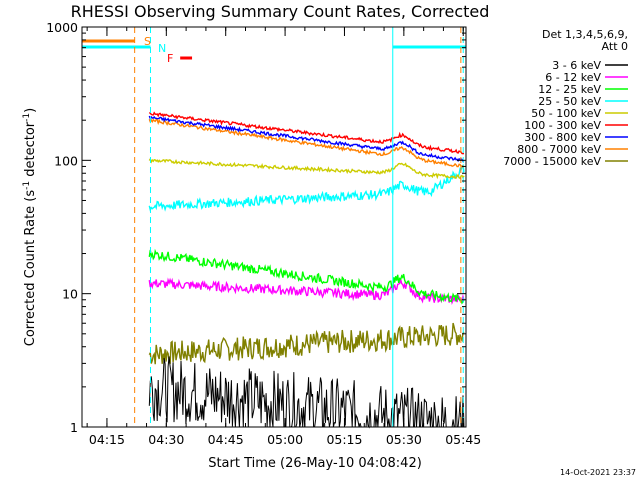  I want to click on x-tick-label: 04:45, so click(226, 439).